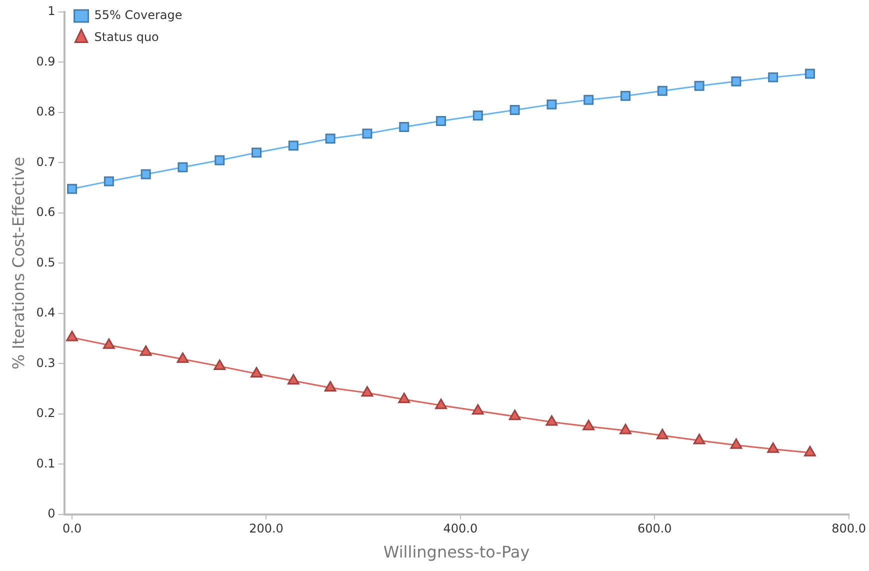 The image size is (869, 571). I want to click on y-tick-label: 0.1, so click(46, 463).